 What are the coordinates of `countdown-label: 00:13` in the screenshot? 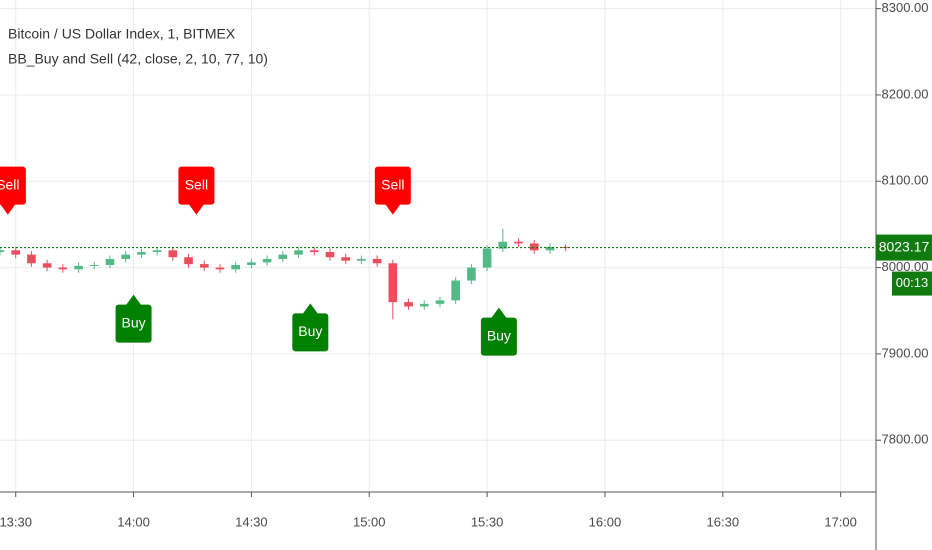 It's located at (912, 282).